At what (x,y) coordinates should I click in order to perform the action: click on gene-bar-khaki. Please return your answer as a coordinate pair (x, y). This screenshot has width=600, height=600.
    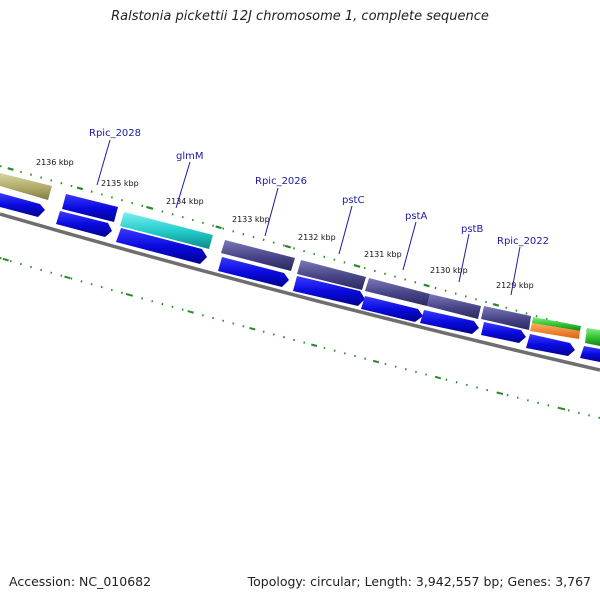
    Looking at the image, I should click on (26, 186).